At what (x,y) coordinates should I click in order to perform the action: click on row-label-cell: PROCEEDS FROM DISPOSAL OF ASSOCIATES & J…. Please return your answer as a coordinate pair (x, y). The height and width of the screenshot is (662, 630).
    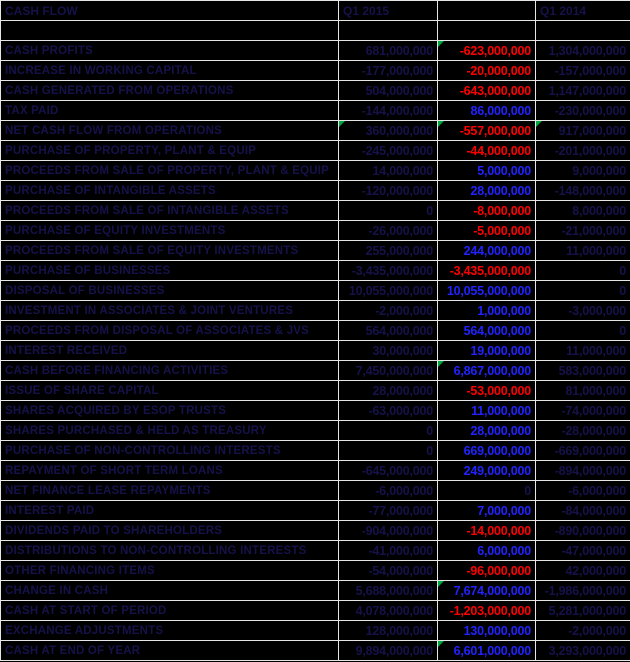
    Looking at the image, I should click on (169, 330).